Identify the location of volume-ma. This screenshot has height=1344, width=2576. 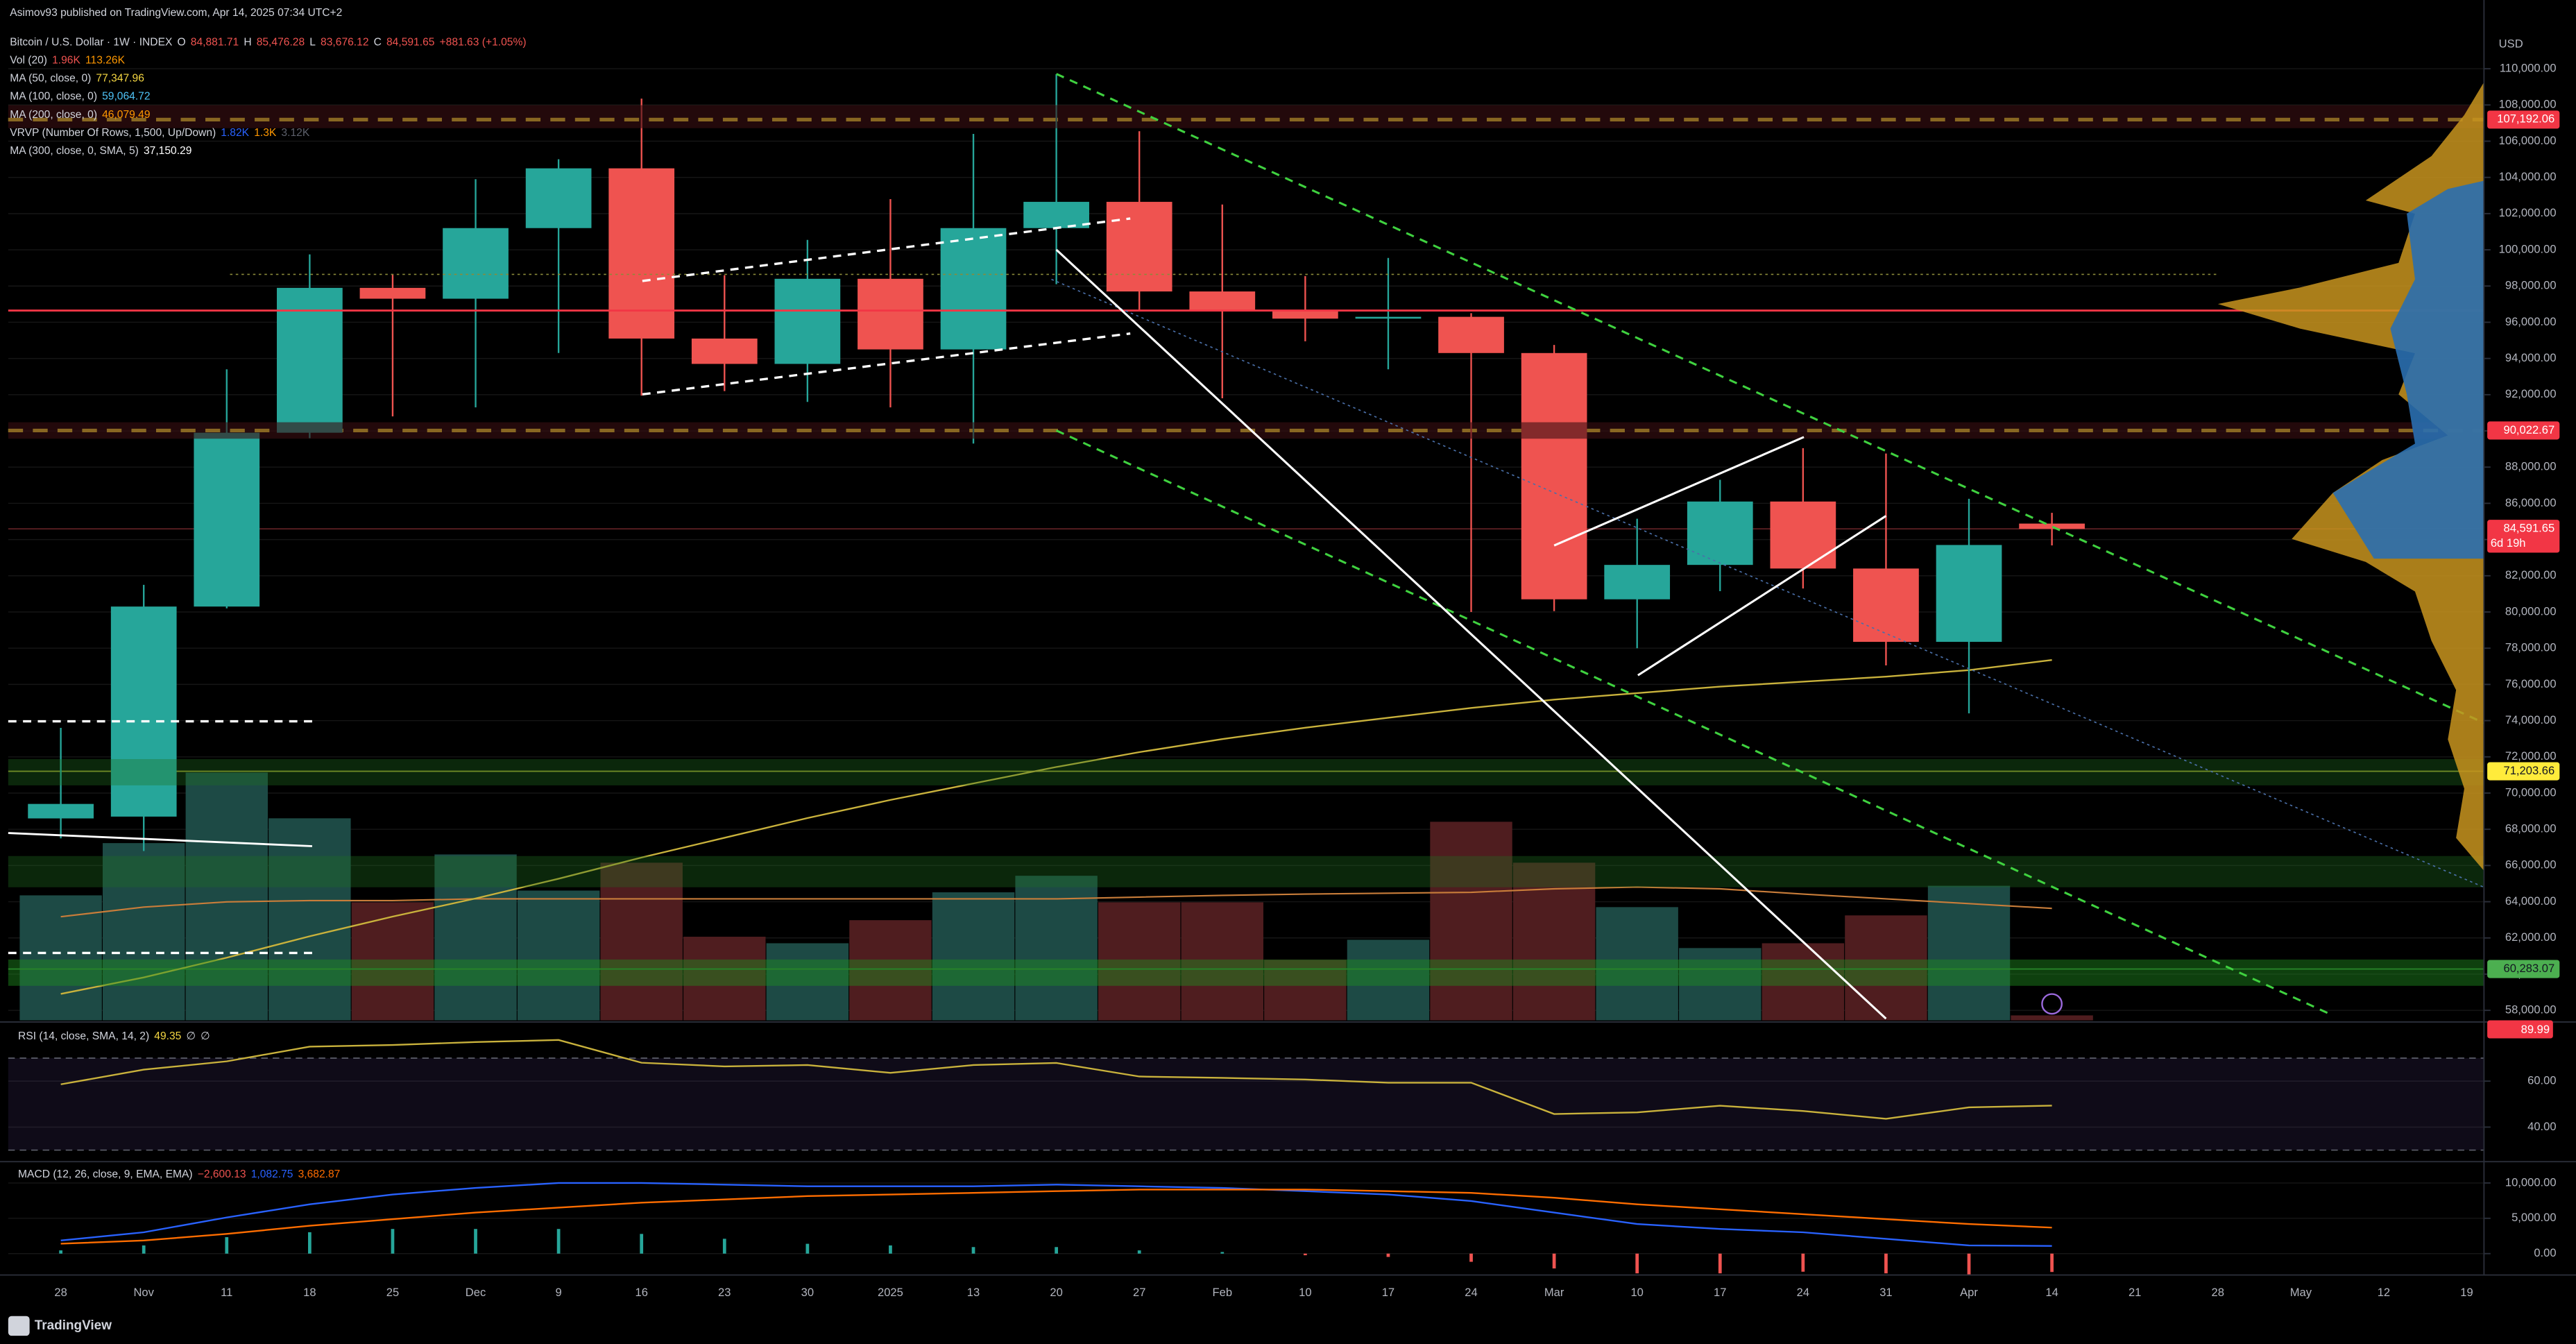
(1056, 902).